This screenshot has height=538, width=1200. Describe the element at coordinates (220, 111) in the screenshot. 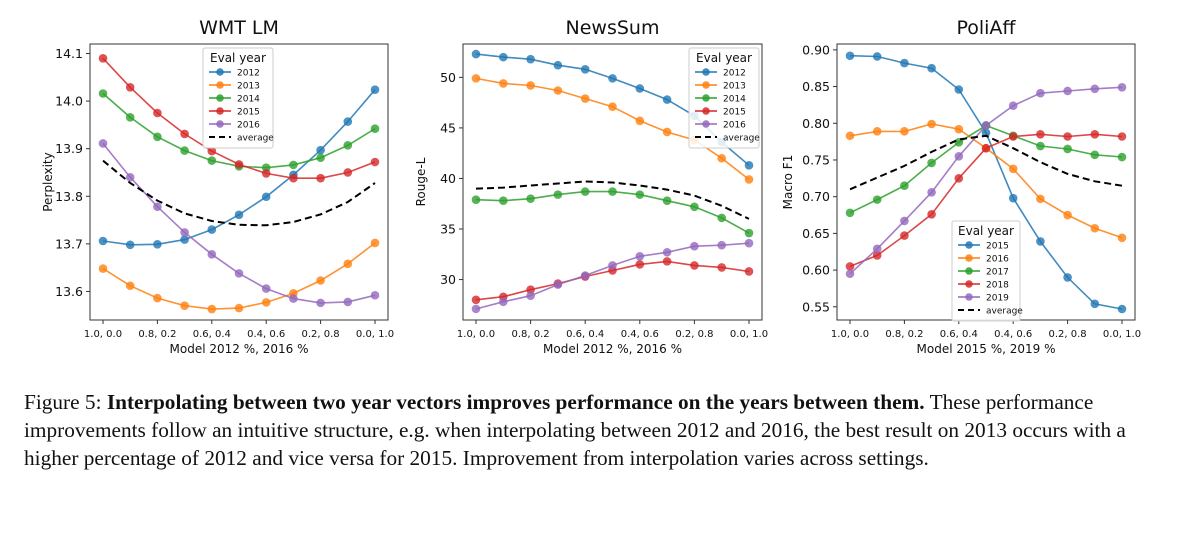

I see `legend-marker-2015` at that location.